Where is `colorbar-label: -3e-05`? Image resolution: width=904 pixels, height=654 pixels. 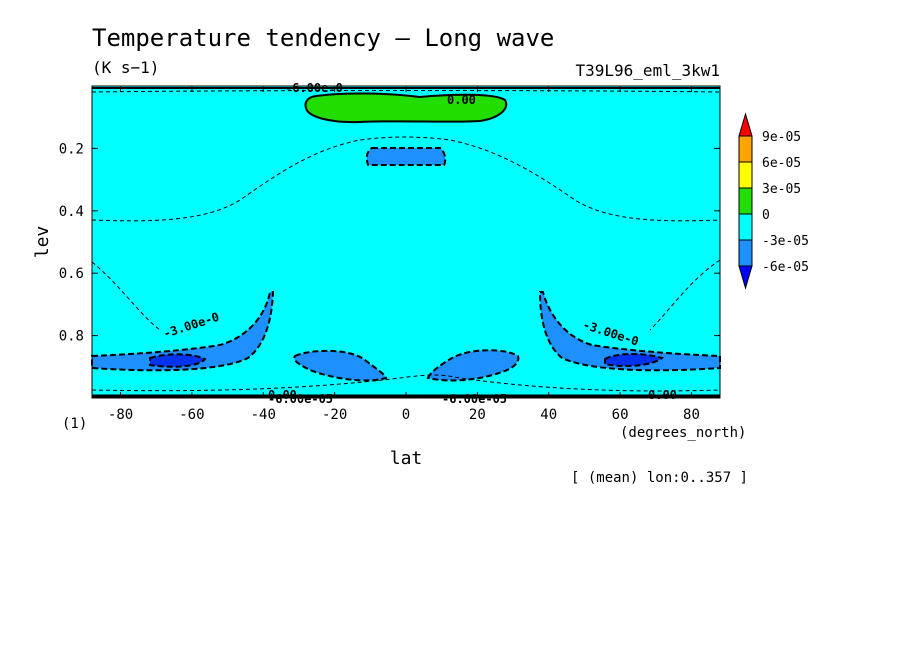 colorbar-label: -3e-05 is located at coordinates (785, 241).